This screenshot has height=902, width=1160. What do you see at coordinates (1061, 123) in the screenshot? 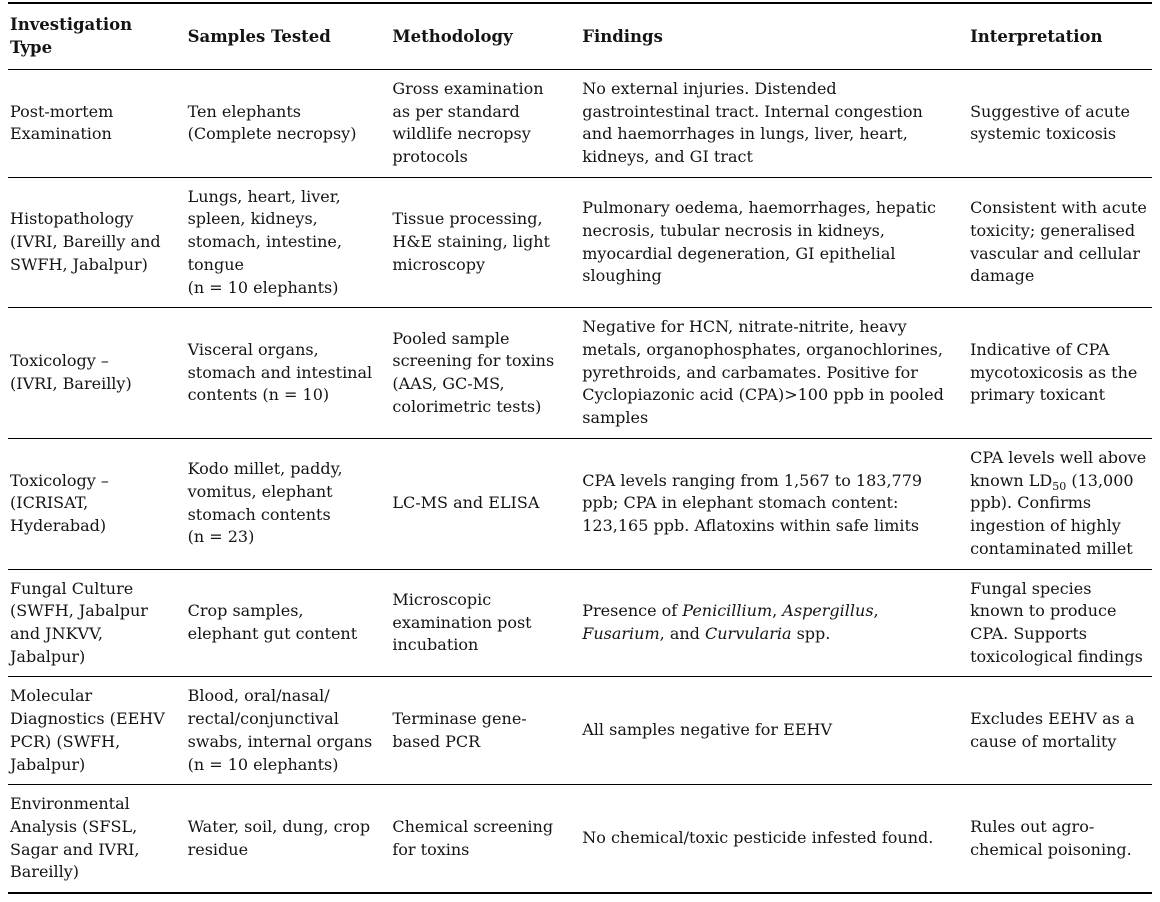
I see `cell-interpretation: Suggestive of acute systemic toxicosis` at bounding box center [1061, 123].